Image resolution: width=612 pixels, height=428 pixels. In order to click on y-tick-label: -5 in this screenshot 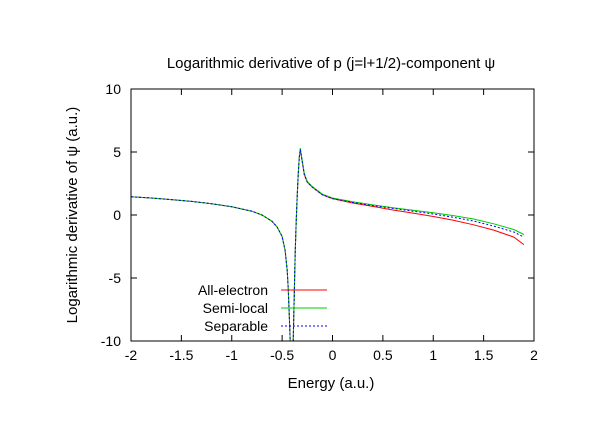, I will do `click(115, 278)`.